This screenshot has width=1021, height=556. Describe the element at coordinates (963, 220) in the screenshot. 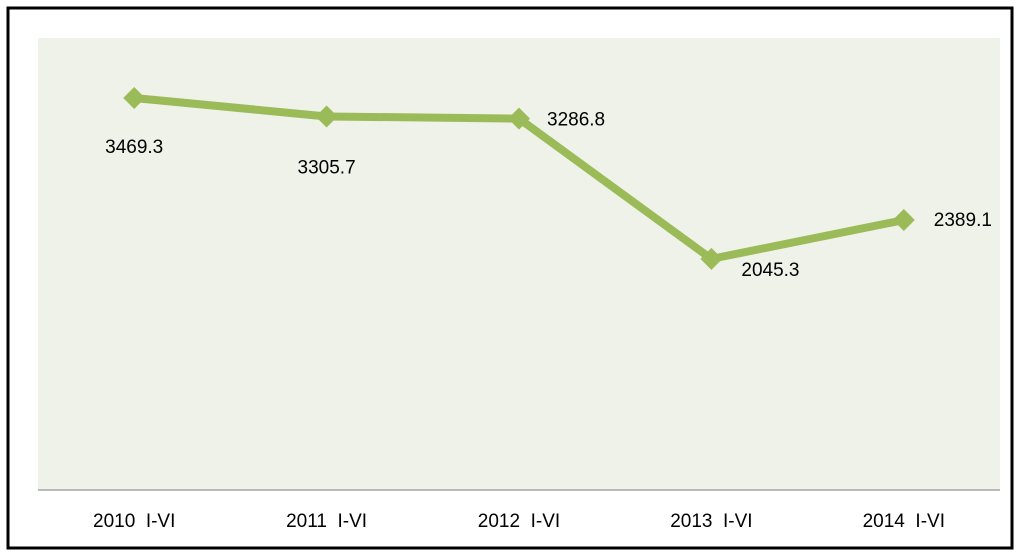

I see `data-label: 2389.1` at that location.